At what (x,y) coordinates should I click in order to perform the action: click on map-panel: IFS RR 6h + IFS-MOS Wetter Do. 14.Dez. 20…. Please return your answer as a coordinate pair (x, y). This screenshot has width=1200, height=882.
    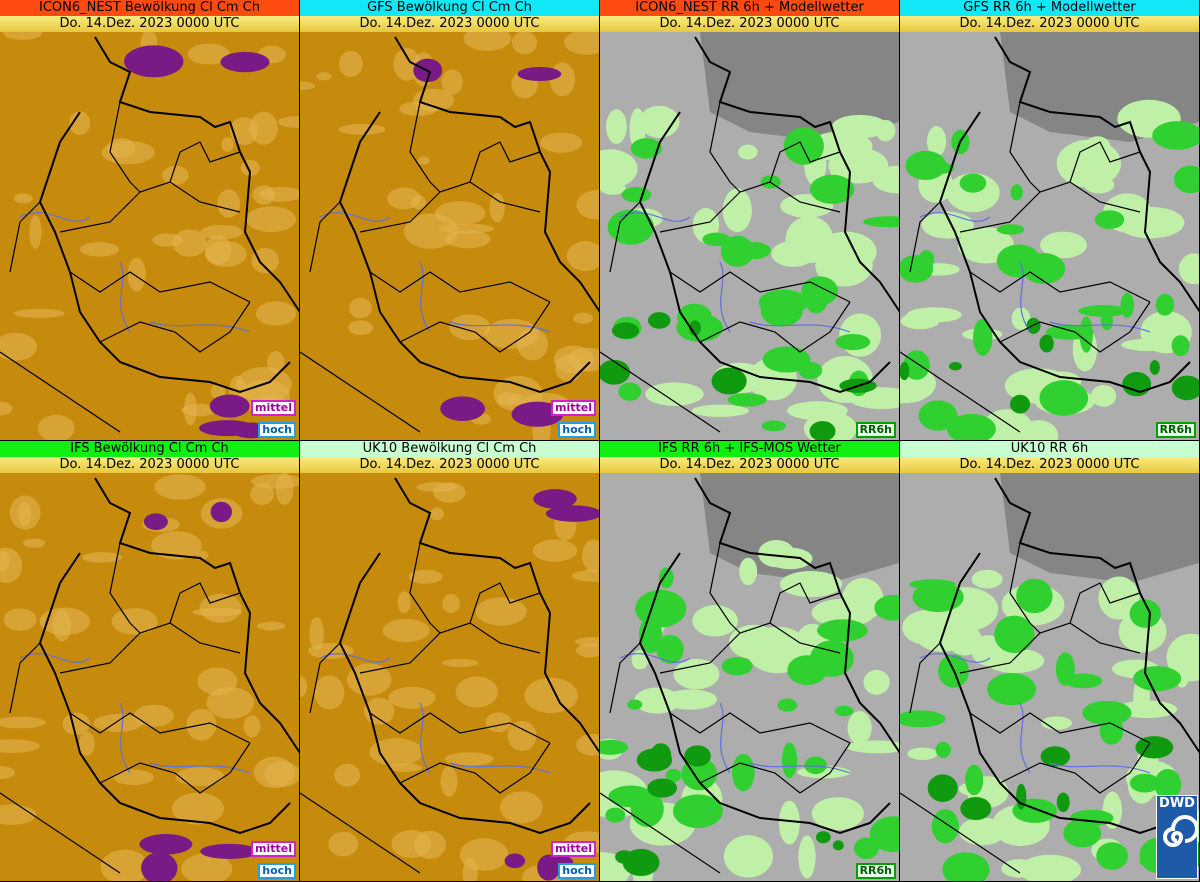
    Looking at the image, I should click on (749, 661).